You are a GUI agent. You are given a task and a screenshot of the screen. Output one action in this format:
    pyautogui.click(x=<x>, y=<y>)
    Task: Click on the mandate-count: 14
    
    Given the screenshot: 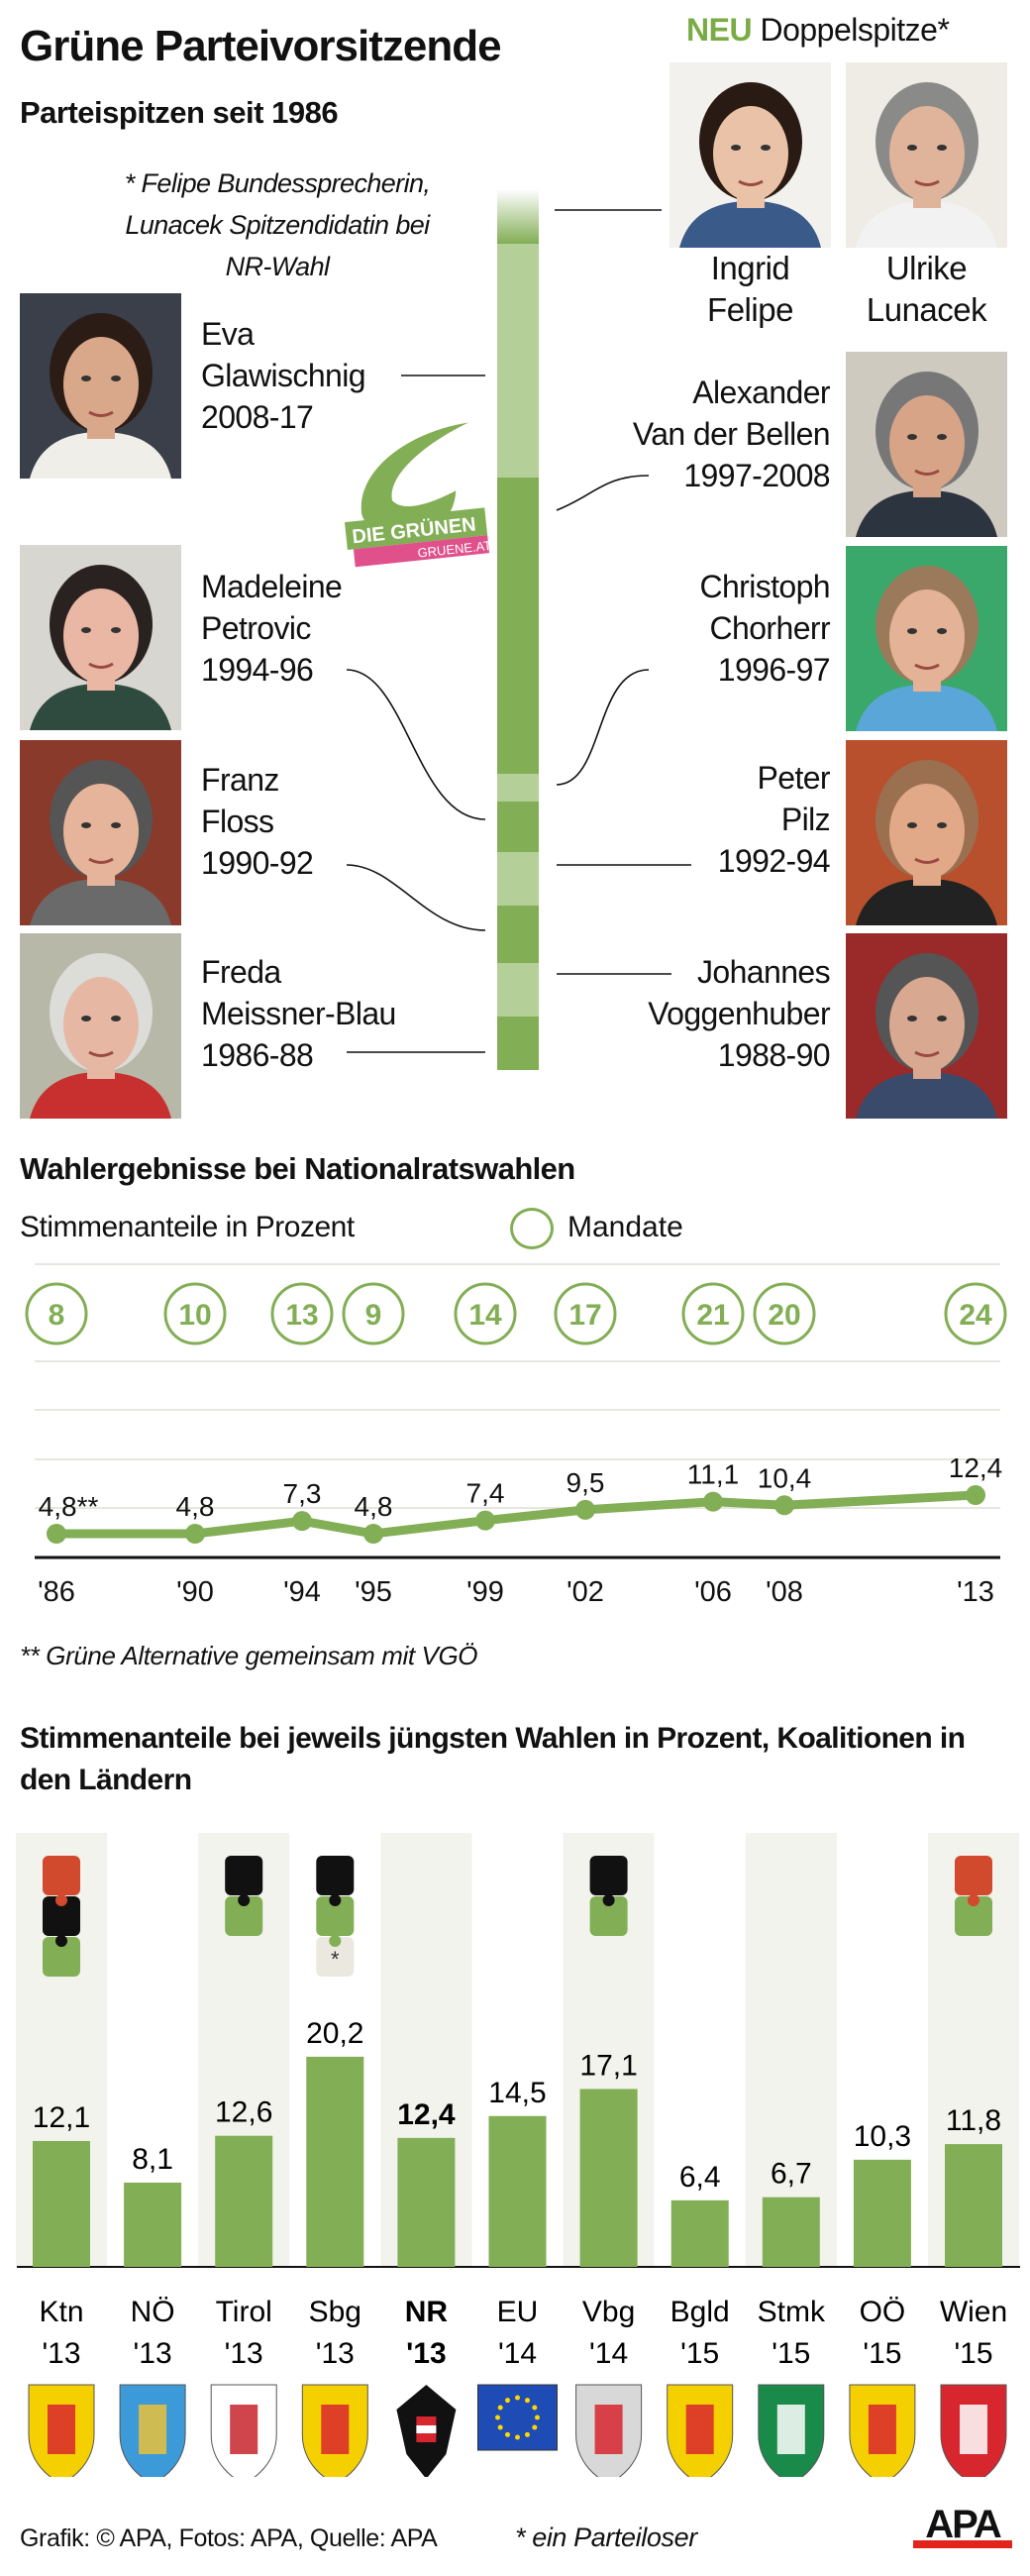 What is the action you would take?
    pyautogui.click(x=485, y=1316)
    